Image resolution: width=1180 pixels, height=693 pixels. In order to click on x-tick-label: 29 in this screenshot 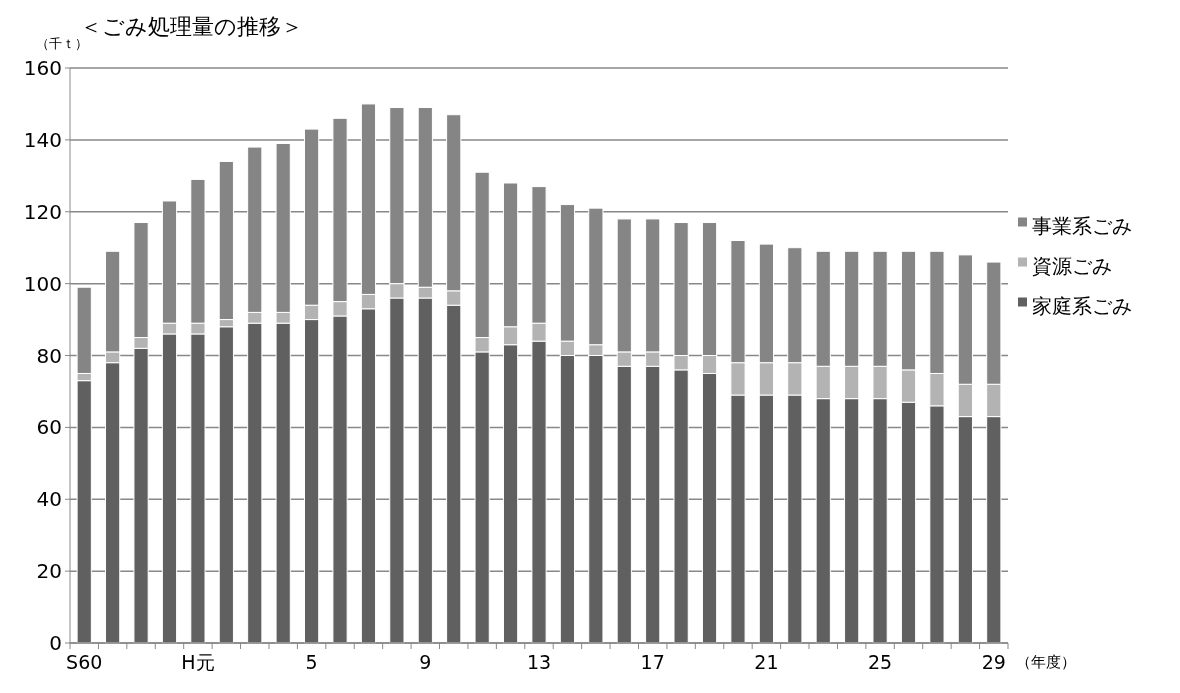, I will do `click(993, 662)`.